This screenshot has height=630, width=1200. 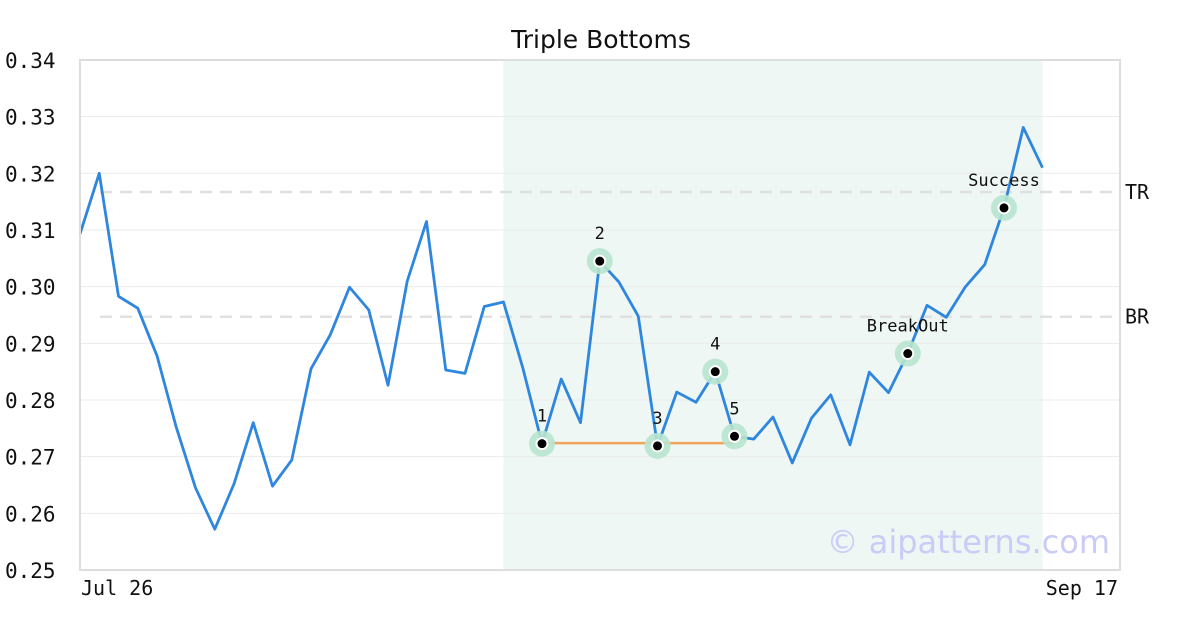 I want to click on y-tick-label: 0.29, so click(x=30, y=344).